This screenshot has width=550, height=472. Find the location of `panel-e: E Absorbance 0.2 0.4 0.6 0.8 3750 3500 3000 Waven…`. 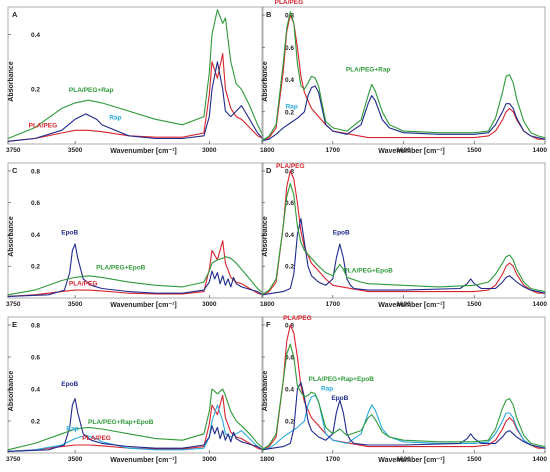

panel-e: E Absorbance 0.2 0.4 0.6 0.8 3750 3500 3000 Waven… is located at coordinates (135, 390).